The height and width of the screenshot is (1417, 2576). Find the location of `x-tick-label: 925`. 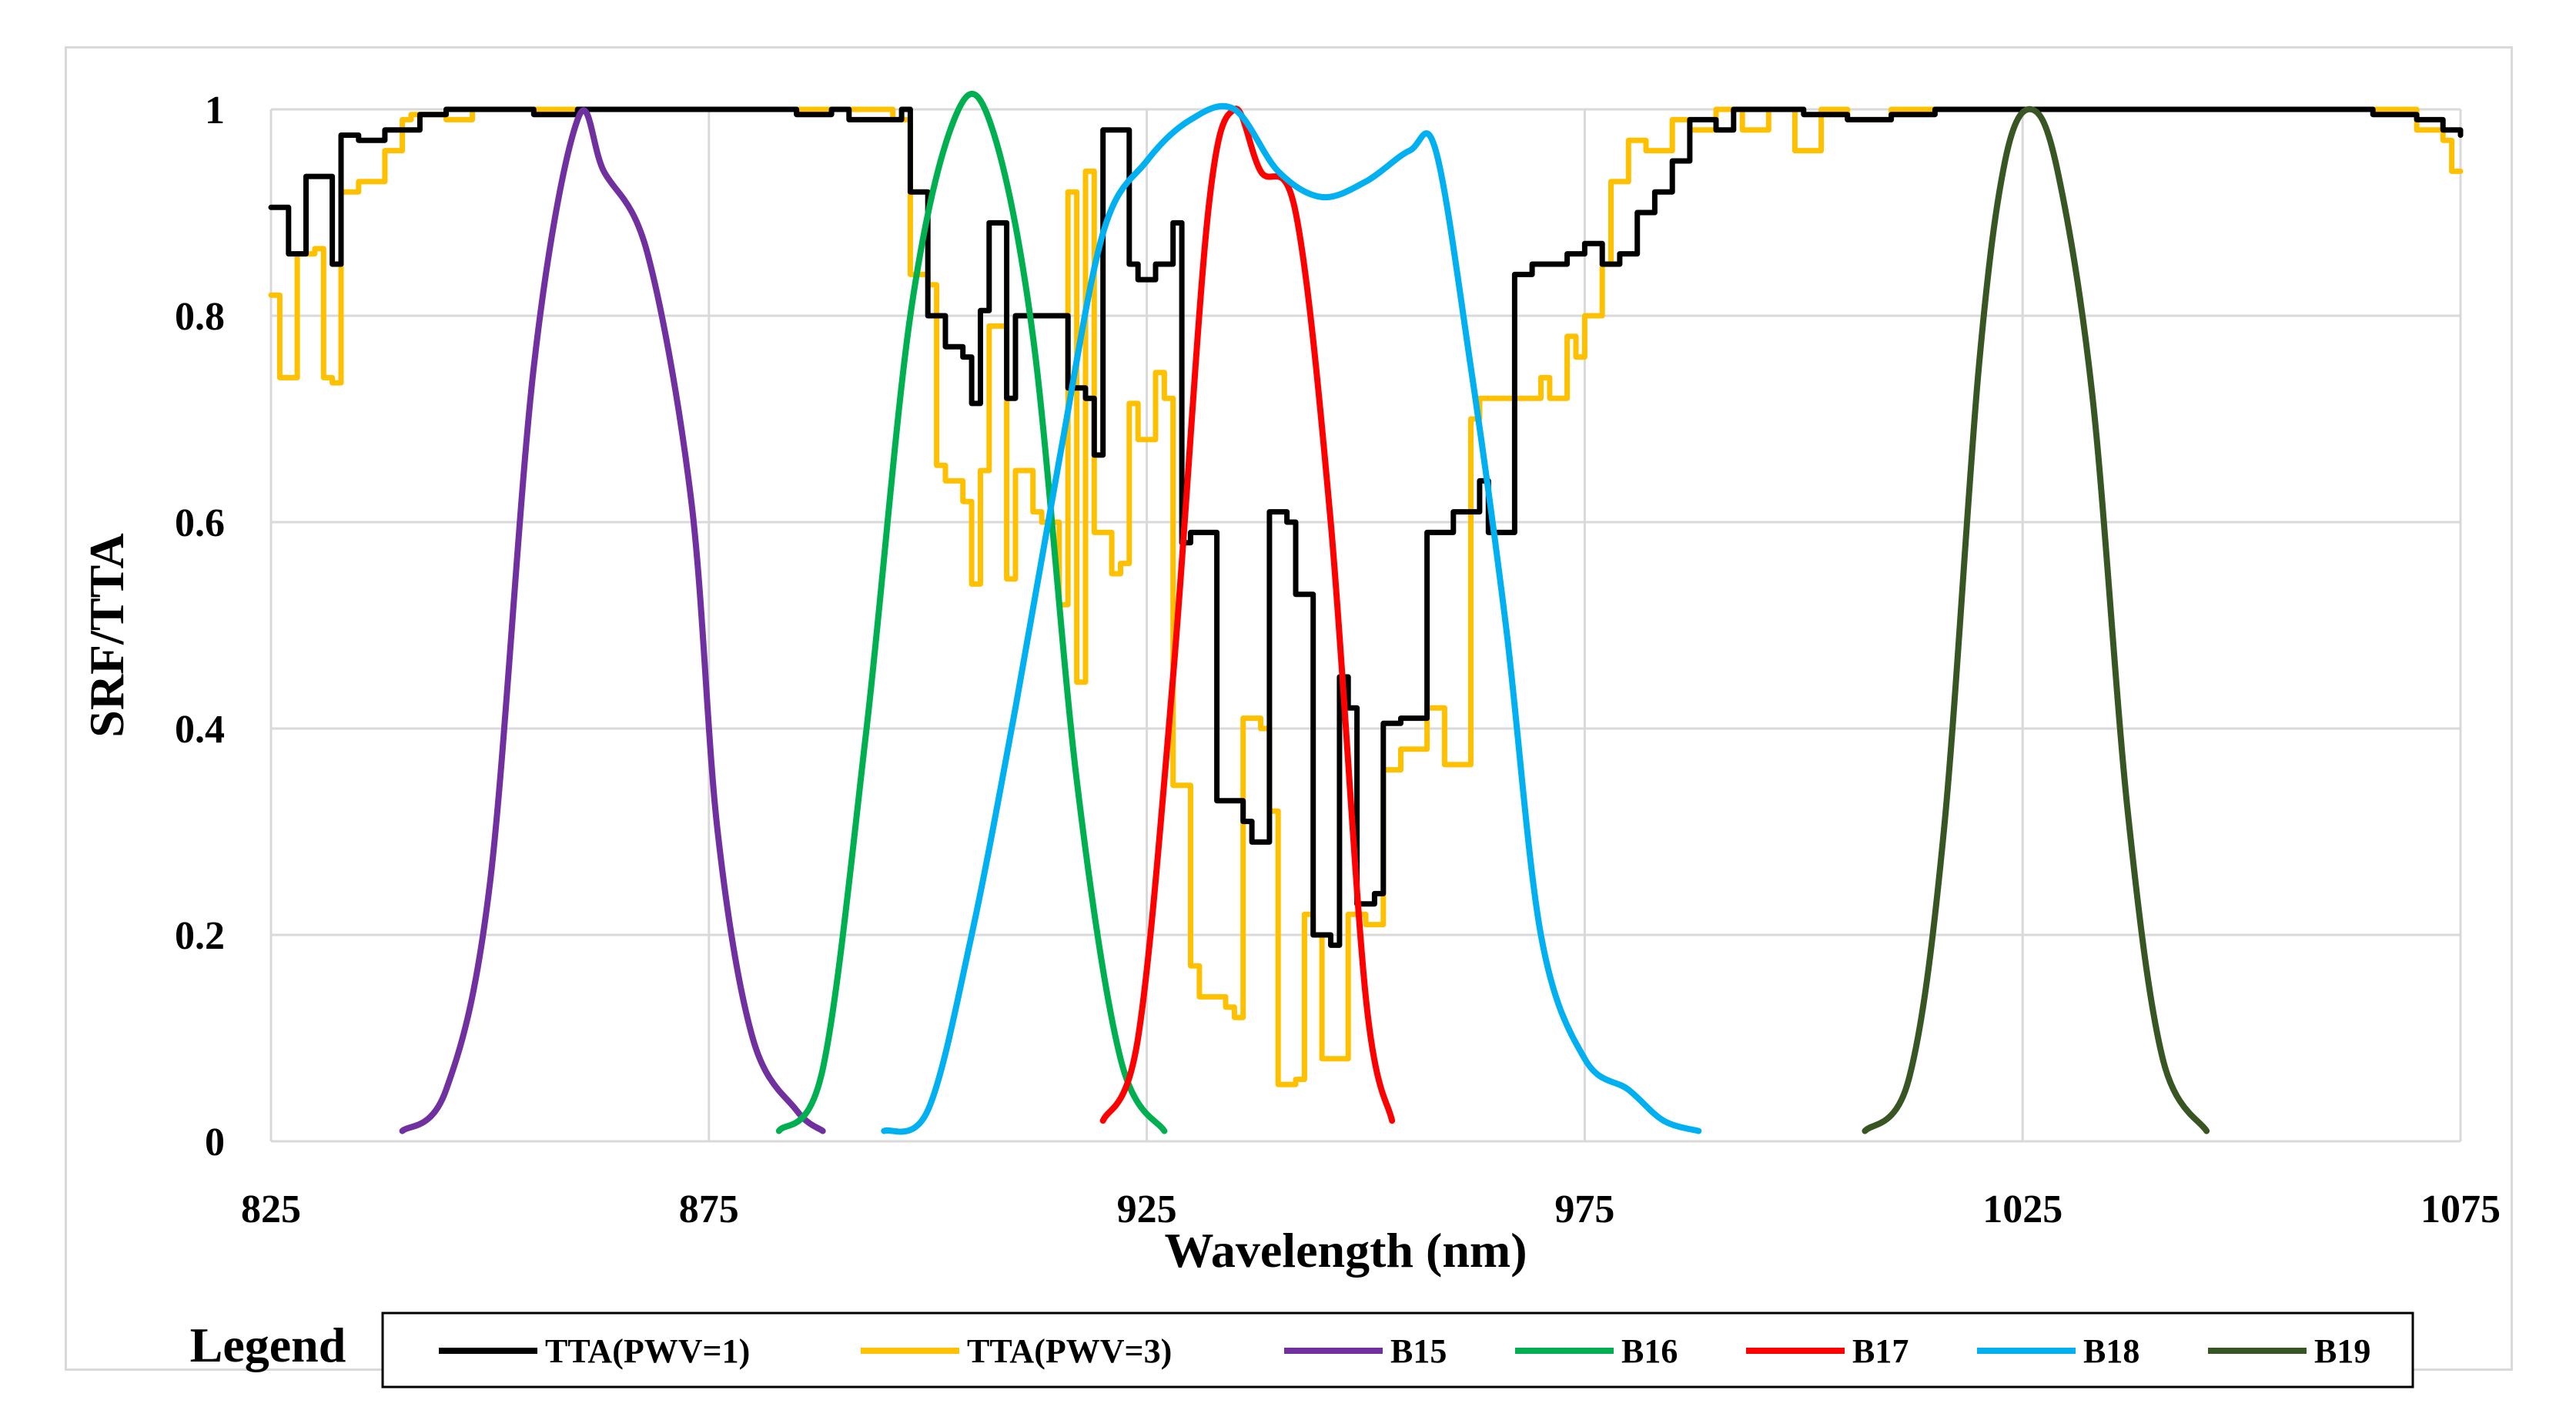

x-tick-label: 925 is located at coordinates (1147, 1209).